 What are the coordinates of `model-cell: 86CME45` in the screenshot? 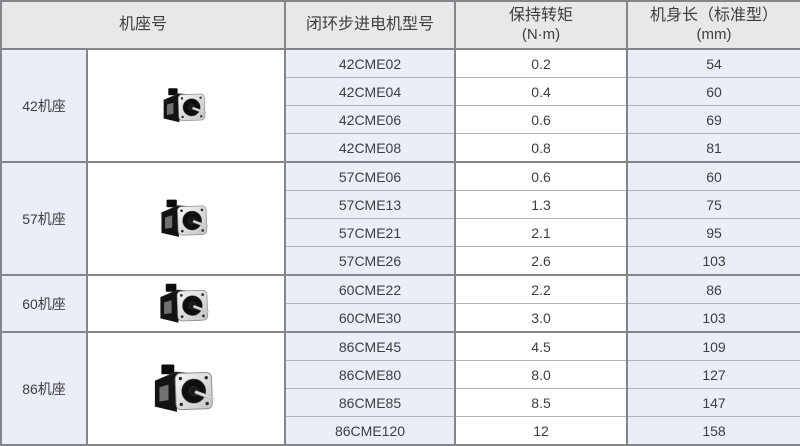 It's located at (370, 346).